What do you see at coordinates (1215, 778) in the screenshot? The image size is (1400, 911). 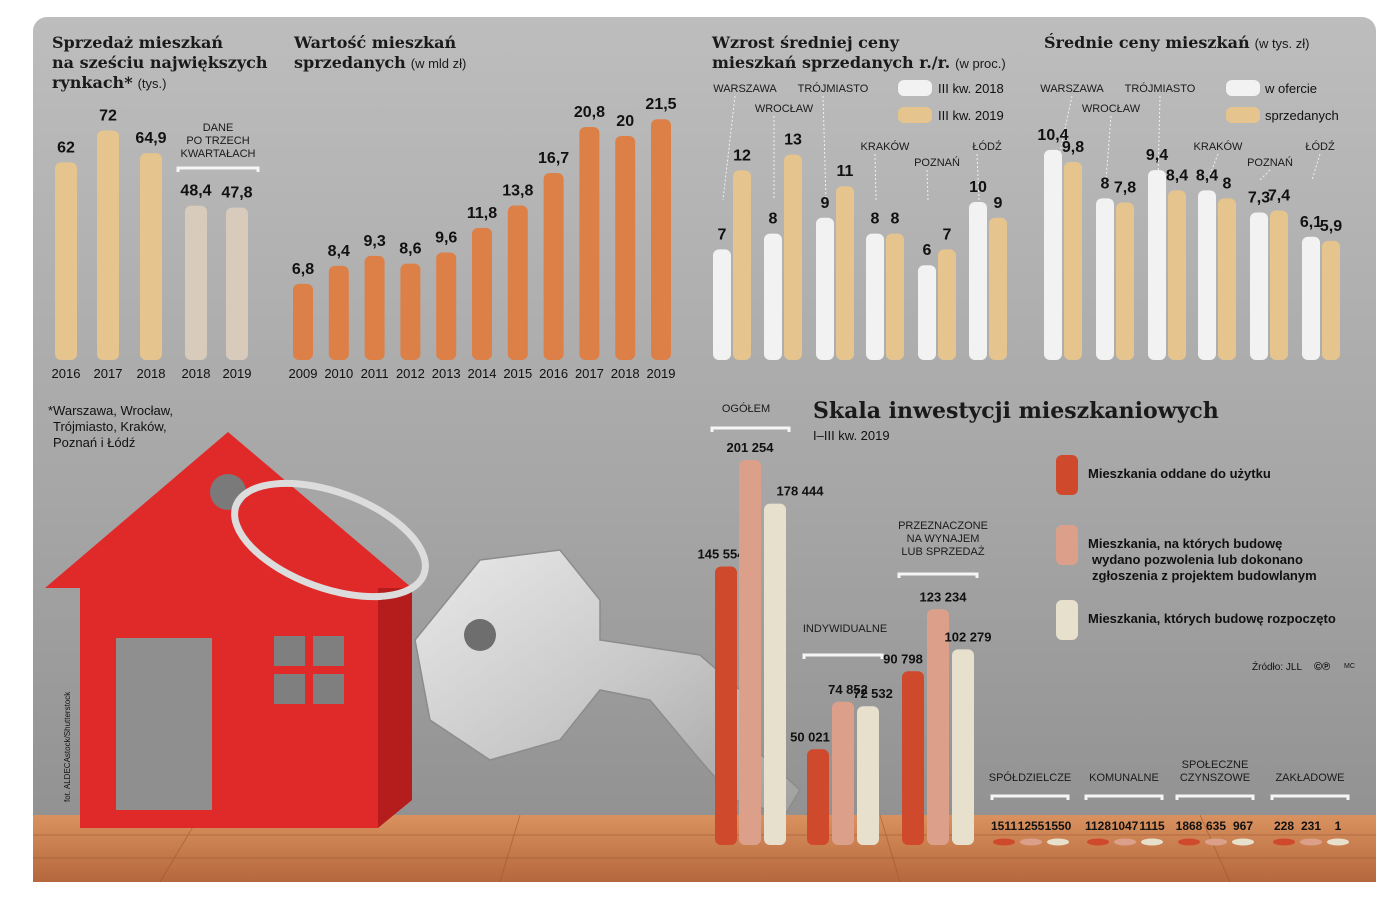 I see `invest-small-group-label: CZYNSZOWE` at bounding box center [1215, 778].